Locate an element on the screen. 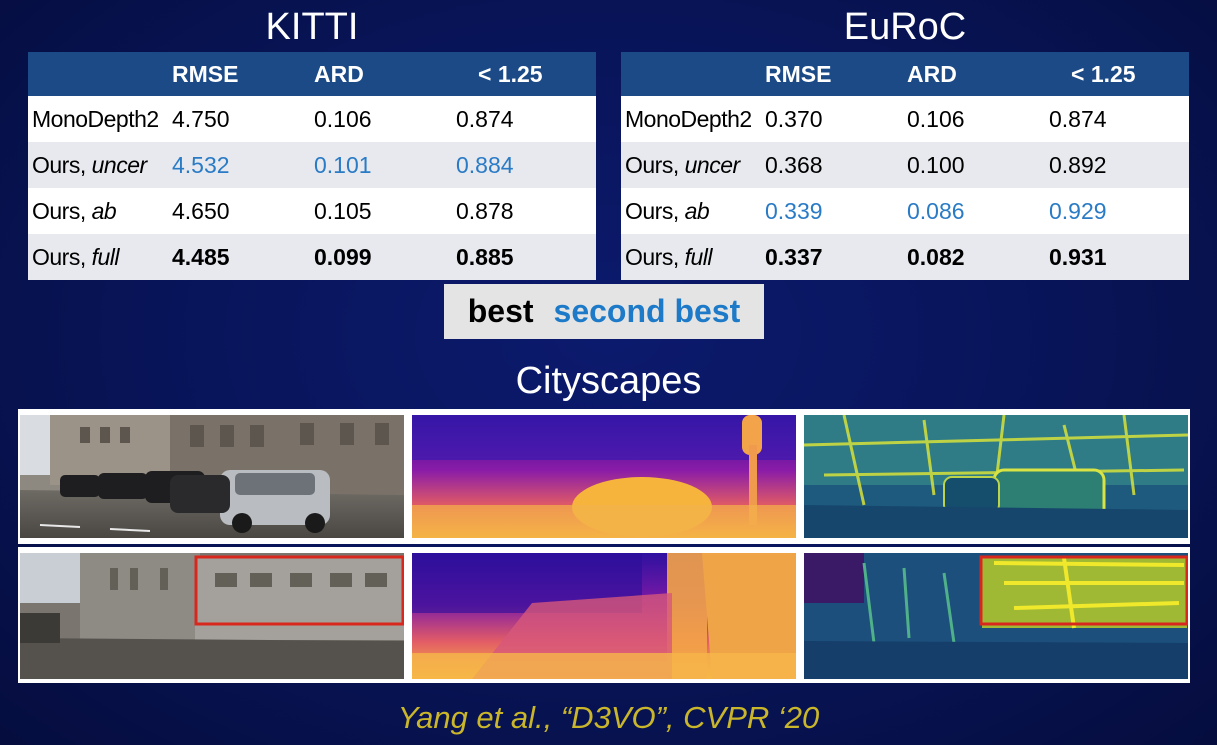 The width and height of the screenshot is (1217, 745). ard-cell: 0.100 is located at coordinates (978, 165).